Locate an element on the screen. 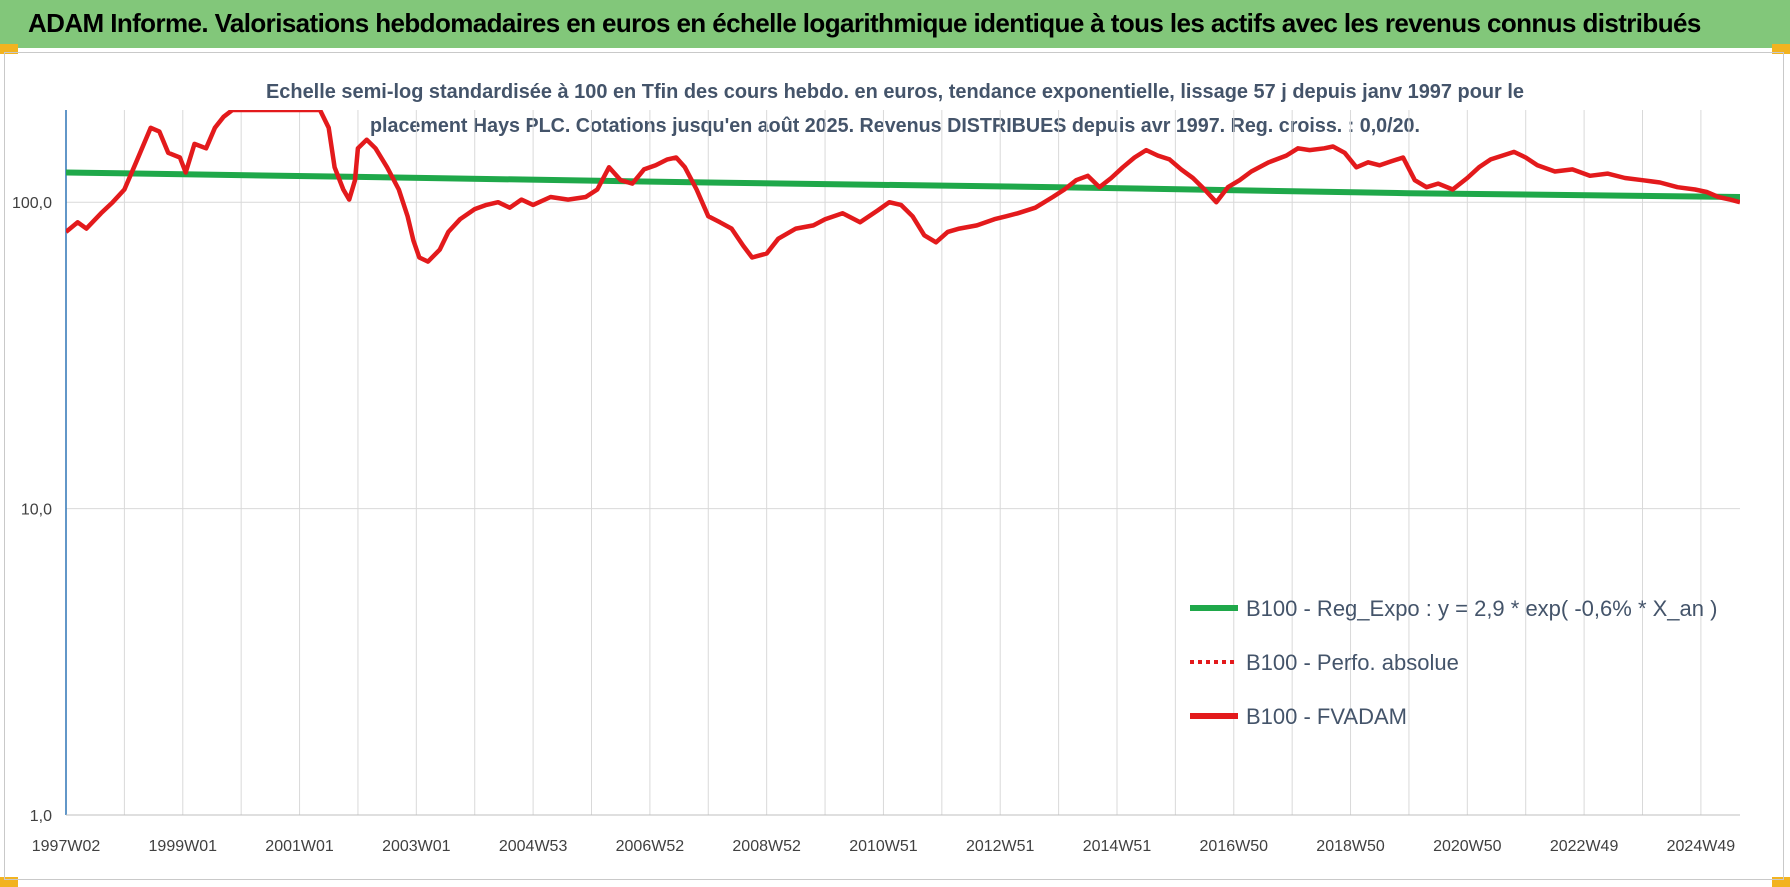 This screenshot has height=887, width=1790. x-tick-label: 2010W51 is located at coordinates (883, 846).